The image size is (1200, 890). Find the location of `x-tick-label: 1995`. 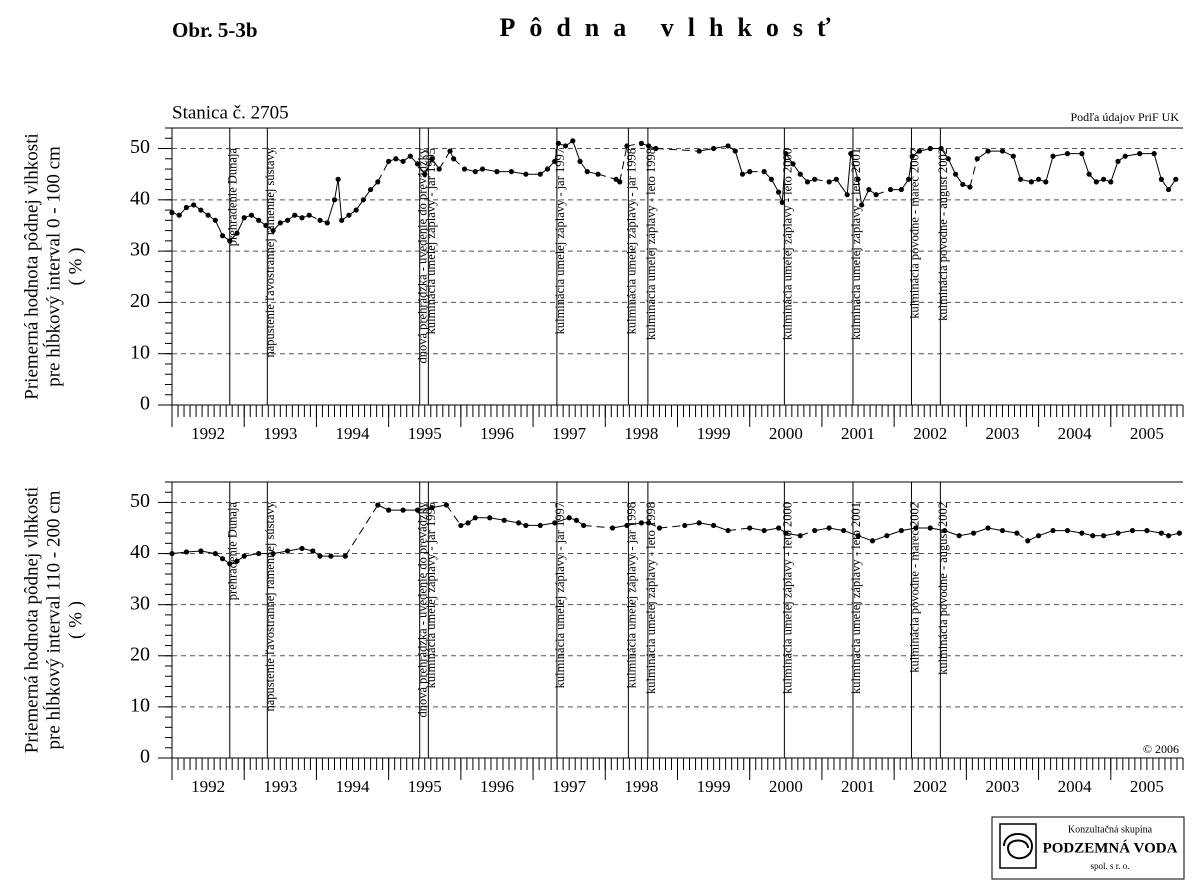

x-tick-label: 1995 is located at coordinates (425, 786).